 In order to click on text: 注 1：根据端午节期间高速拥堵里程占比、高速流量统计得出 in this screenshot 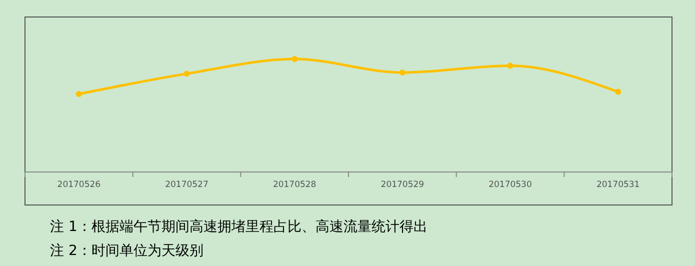, I will do `click(239, 227)`.